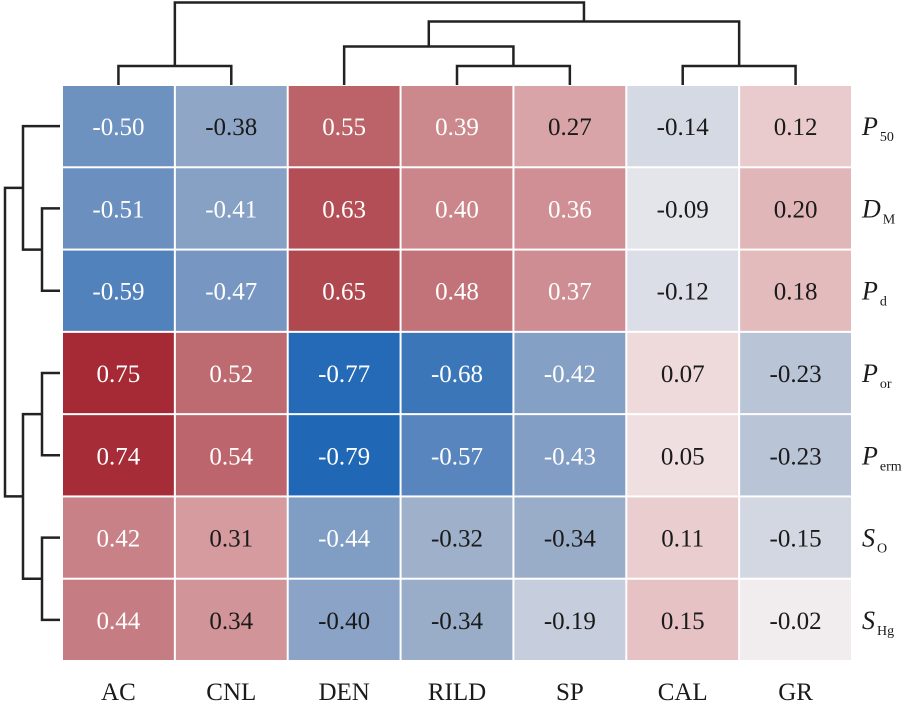  What do you see at coordinates (881, 375) in the screenshot?
I see `row-labels: P 50 D M P d P or P erm S O S Hg` at bounding box center [881, 375].